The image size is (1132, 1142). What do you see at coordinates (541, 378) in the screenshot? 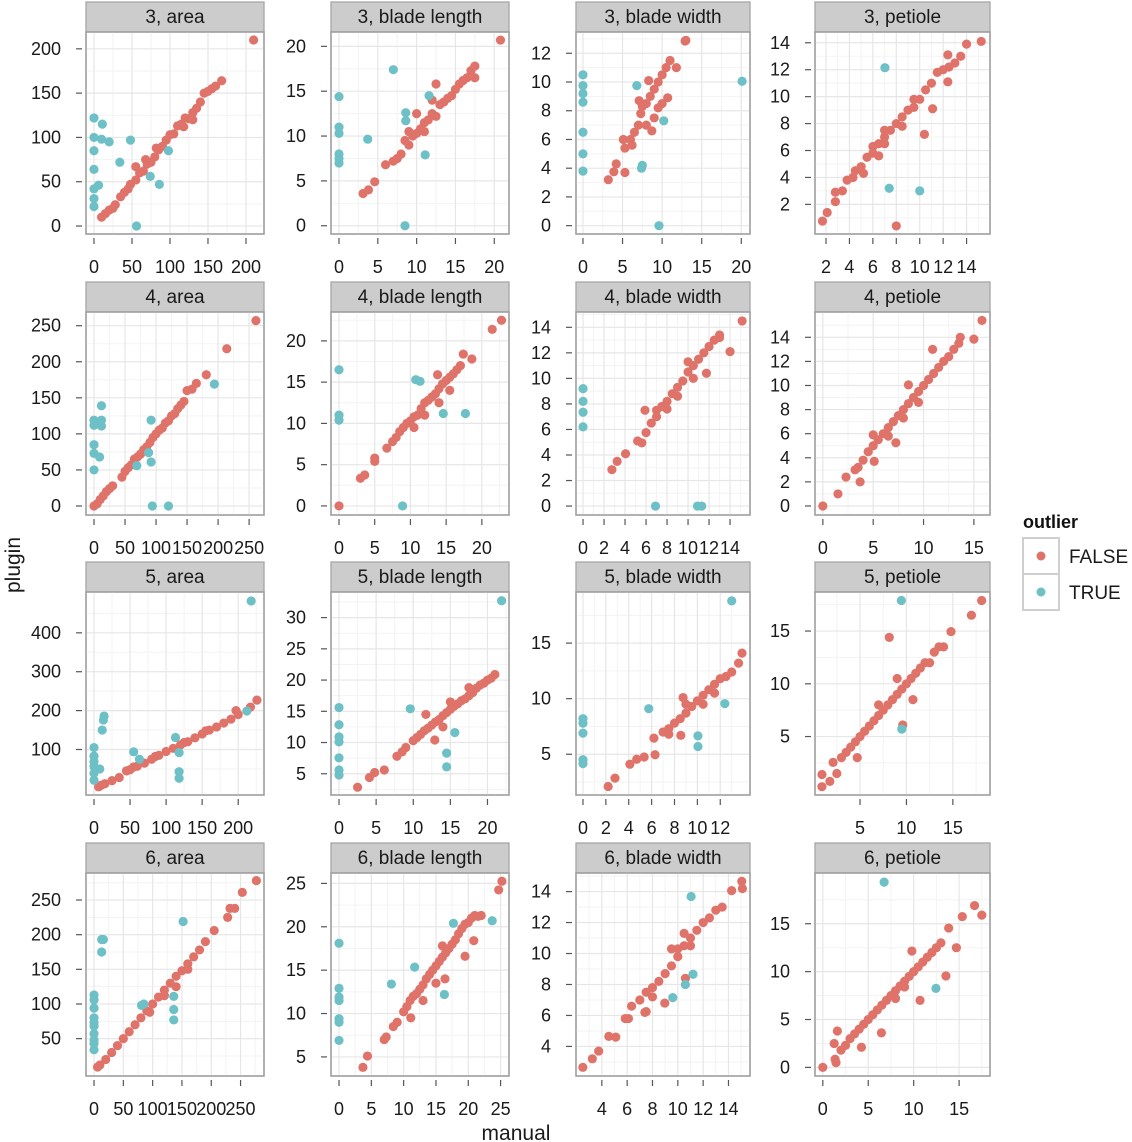
I see `y-tick-label: 10` at bounding box center [541, 378].